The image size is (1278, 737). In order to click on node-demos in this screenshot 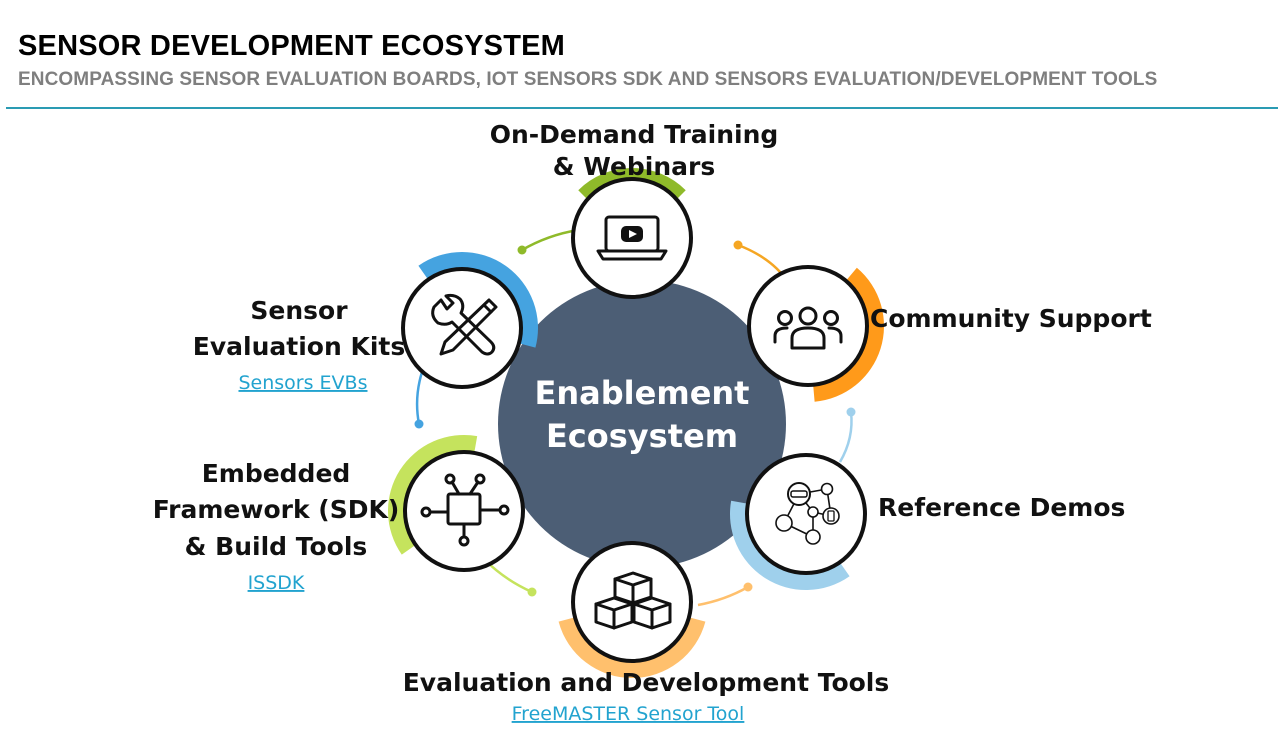, I will do `click(806, 514)`.